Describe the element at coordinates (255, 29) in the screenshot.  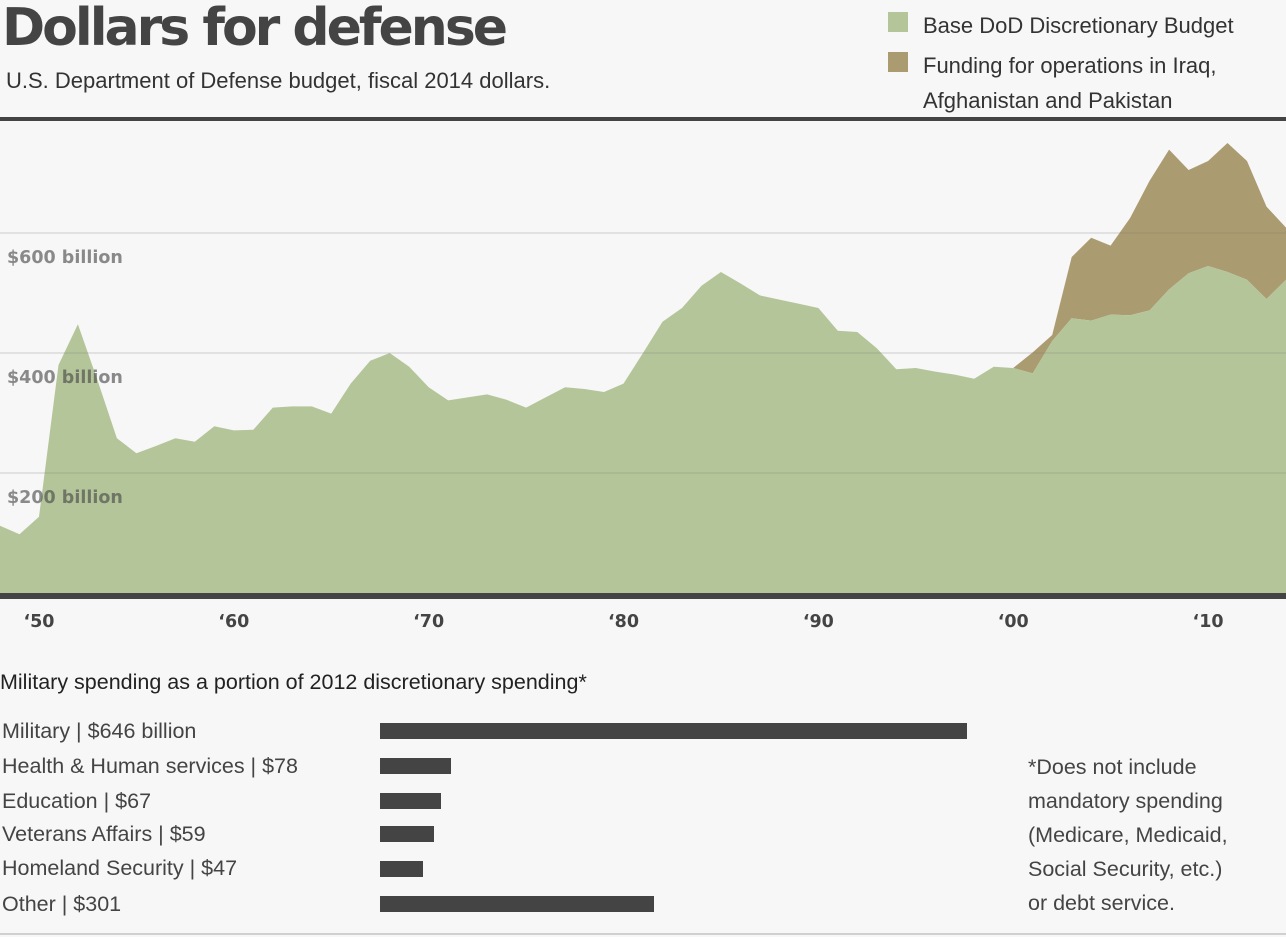
I see `chart-title: Dollars for defense` at that location.